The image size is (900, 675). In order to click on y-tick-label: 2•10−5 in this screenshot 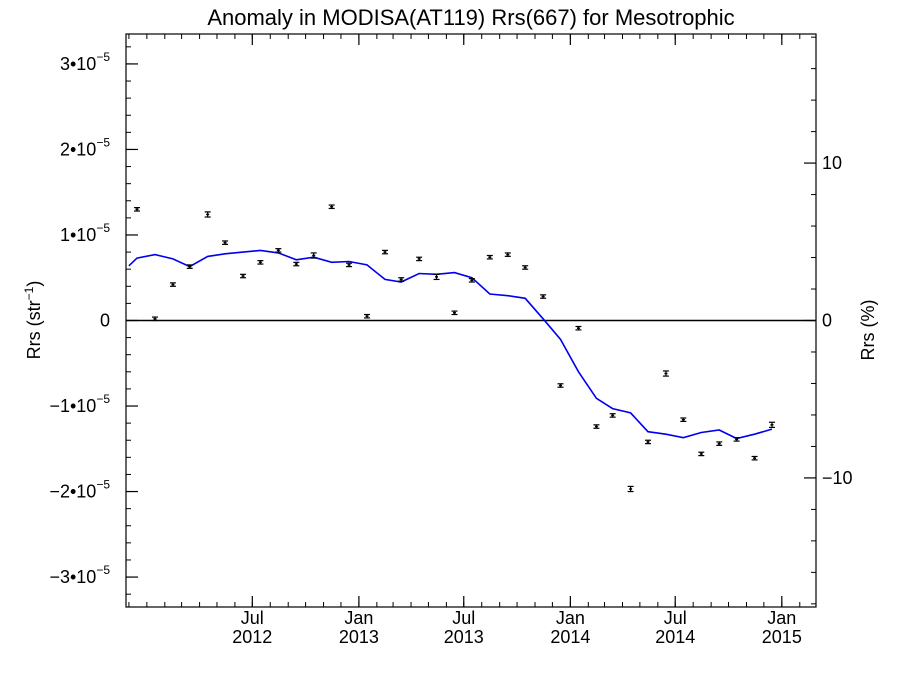, I will do `click(85, 147)`.